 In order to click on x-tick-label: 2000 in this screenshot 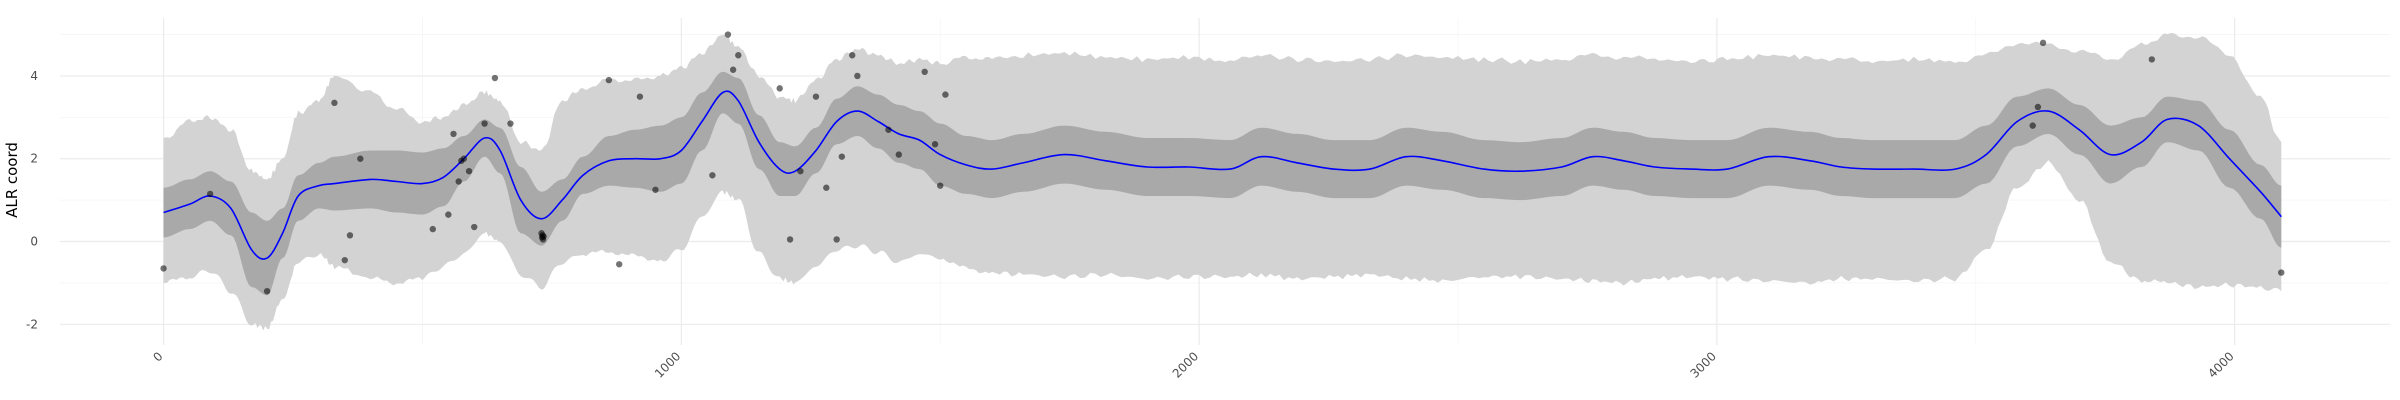, I will do `click(1185, 364)`.